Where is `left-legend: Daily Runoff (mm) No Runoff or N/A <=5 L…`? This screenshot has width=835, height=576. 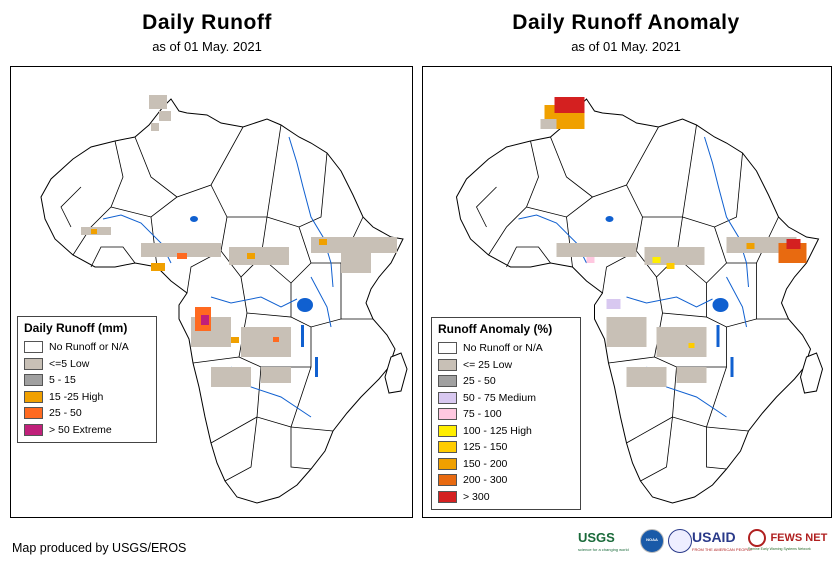 left-legend: Daily Runoff (mm) No Runoff or N/A <=5 L… is located at coordinates (87, 379).